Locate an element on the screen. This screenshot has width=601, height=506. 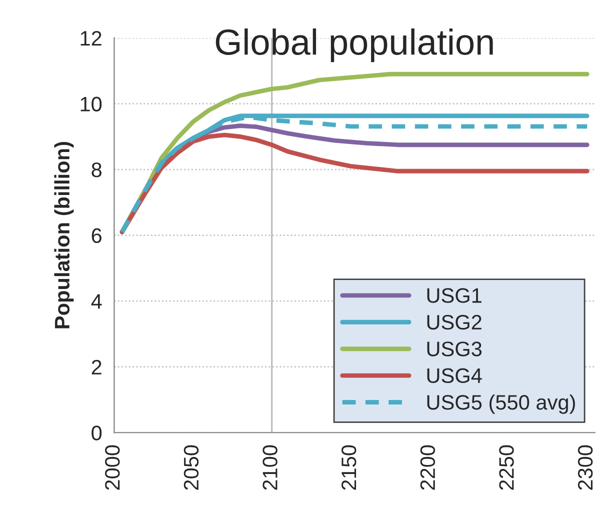
legend-label: USG4 is located at coordinates (454, 376).